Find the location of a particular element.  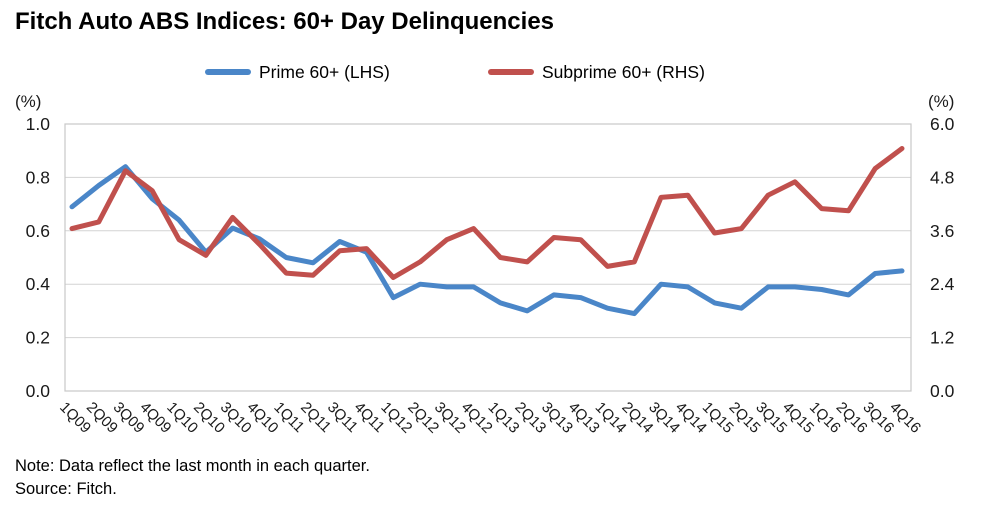

legend-item-subprime: Subprime 60+ (RHS) is located at coordinates (596, 72).